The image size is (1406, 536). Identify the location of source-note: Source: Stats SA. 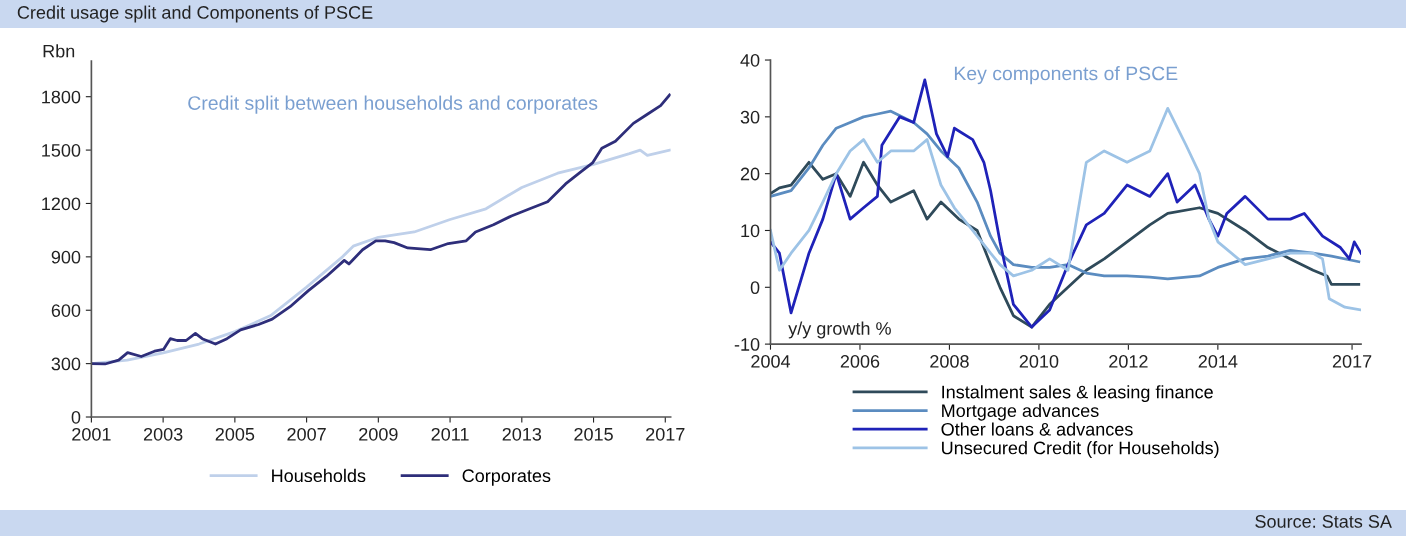
(1323, 521).